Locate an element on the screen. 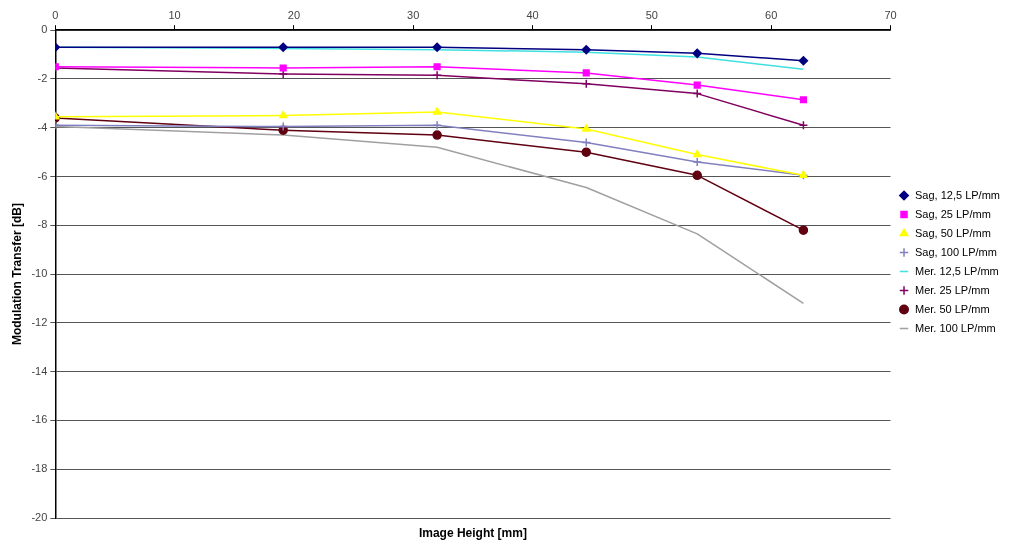 This screenshot has width=1016, height=552. y-tick-label: -12 is located at coordinates (39, 321).